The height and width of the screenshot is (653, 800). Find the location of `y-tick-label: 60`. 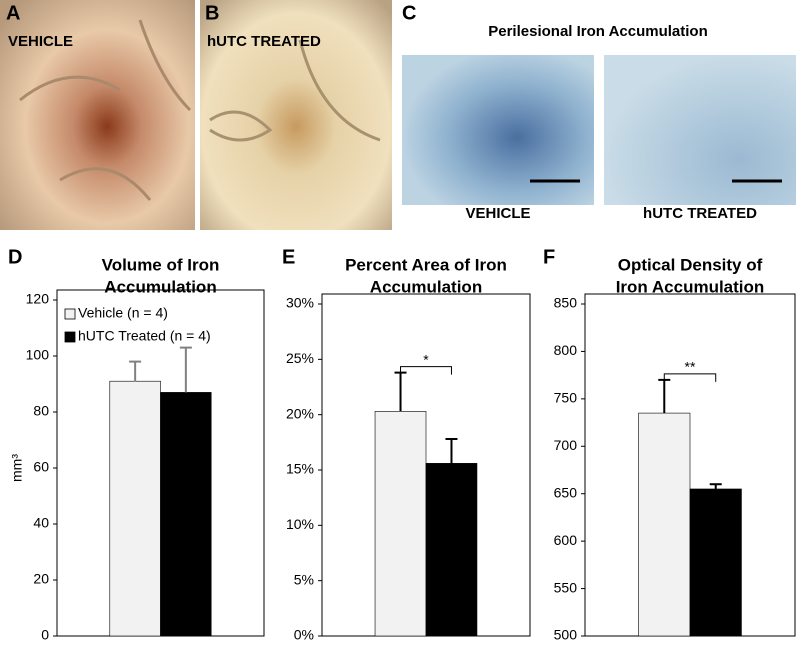

y-tick-label: 60 is located at coordinates (41, 467).